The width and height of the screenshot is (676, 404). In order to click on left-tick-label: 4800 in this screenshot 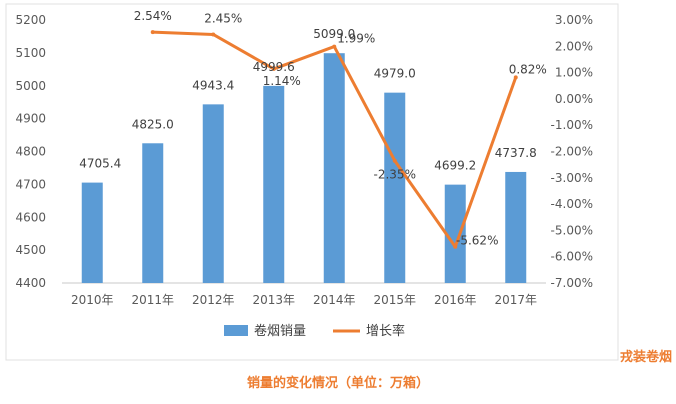, I will do `click(30, 152)`.